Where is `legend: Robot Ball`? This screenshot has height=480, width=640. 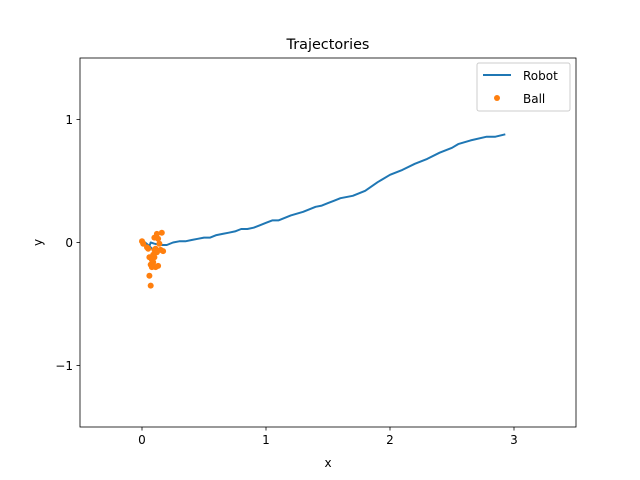
legend: Robot Ball is located at coordinates (523, 87).